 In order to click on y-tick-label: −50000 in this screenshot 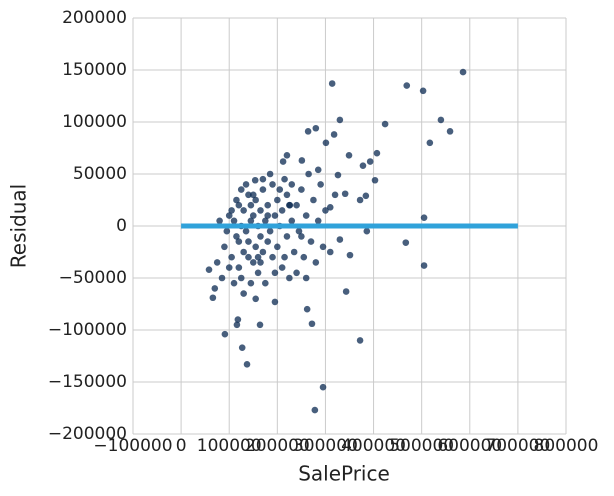, I will do `click(93, 278)`.